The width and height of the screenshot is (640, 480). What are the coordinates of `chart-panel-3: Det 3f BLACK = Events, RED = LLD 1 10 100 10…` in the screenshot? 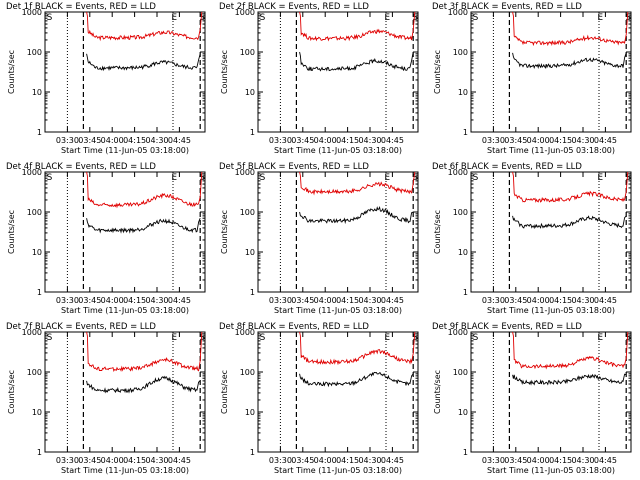 It's located at (532, 78).